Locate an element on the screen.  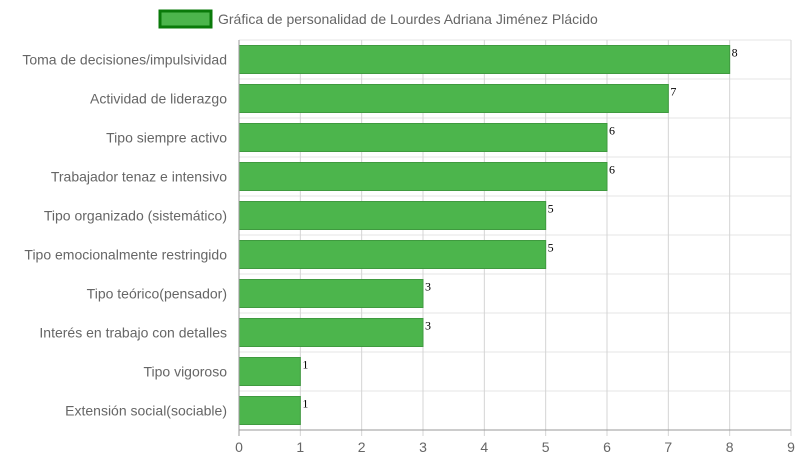
x-tick-label: 7 is located at coordinates (668, 447).